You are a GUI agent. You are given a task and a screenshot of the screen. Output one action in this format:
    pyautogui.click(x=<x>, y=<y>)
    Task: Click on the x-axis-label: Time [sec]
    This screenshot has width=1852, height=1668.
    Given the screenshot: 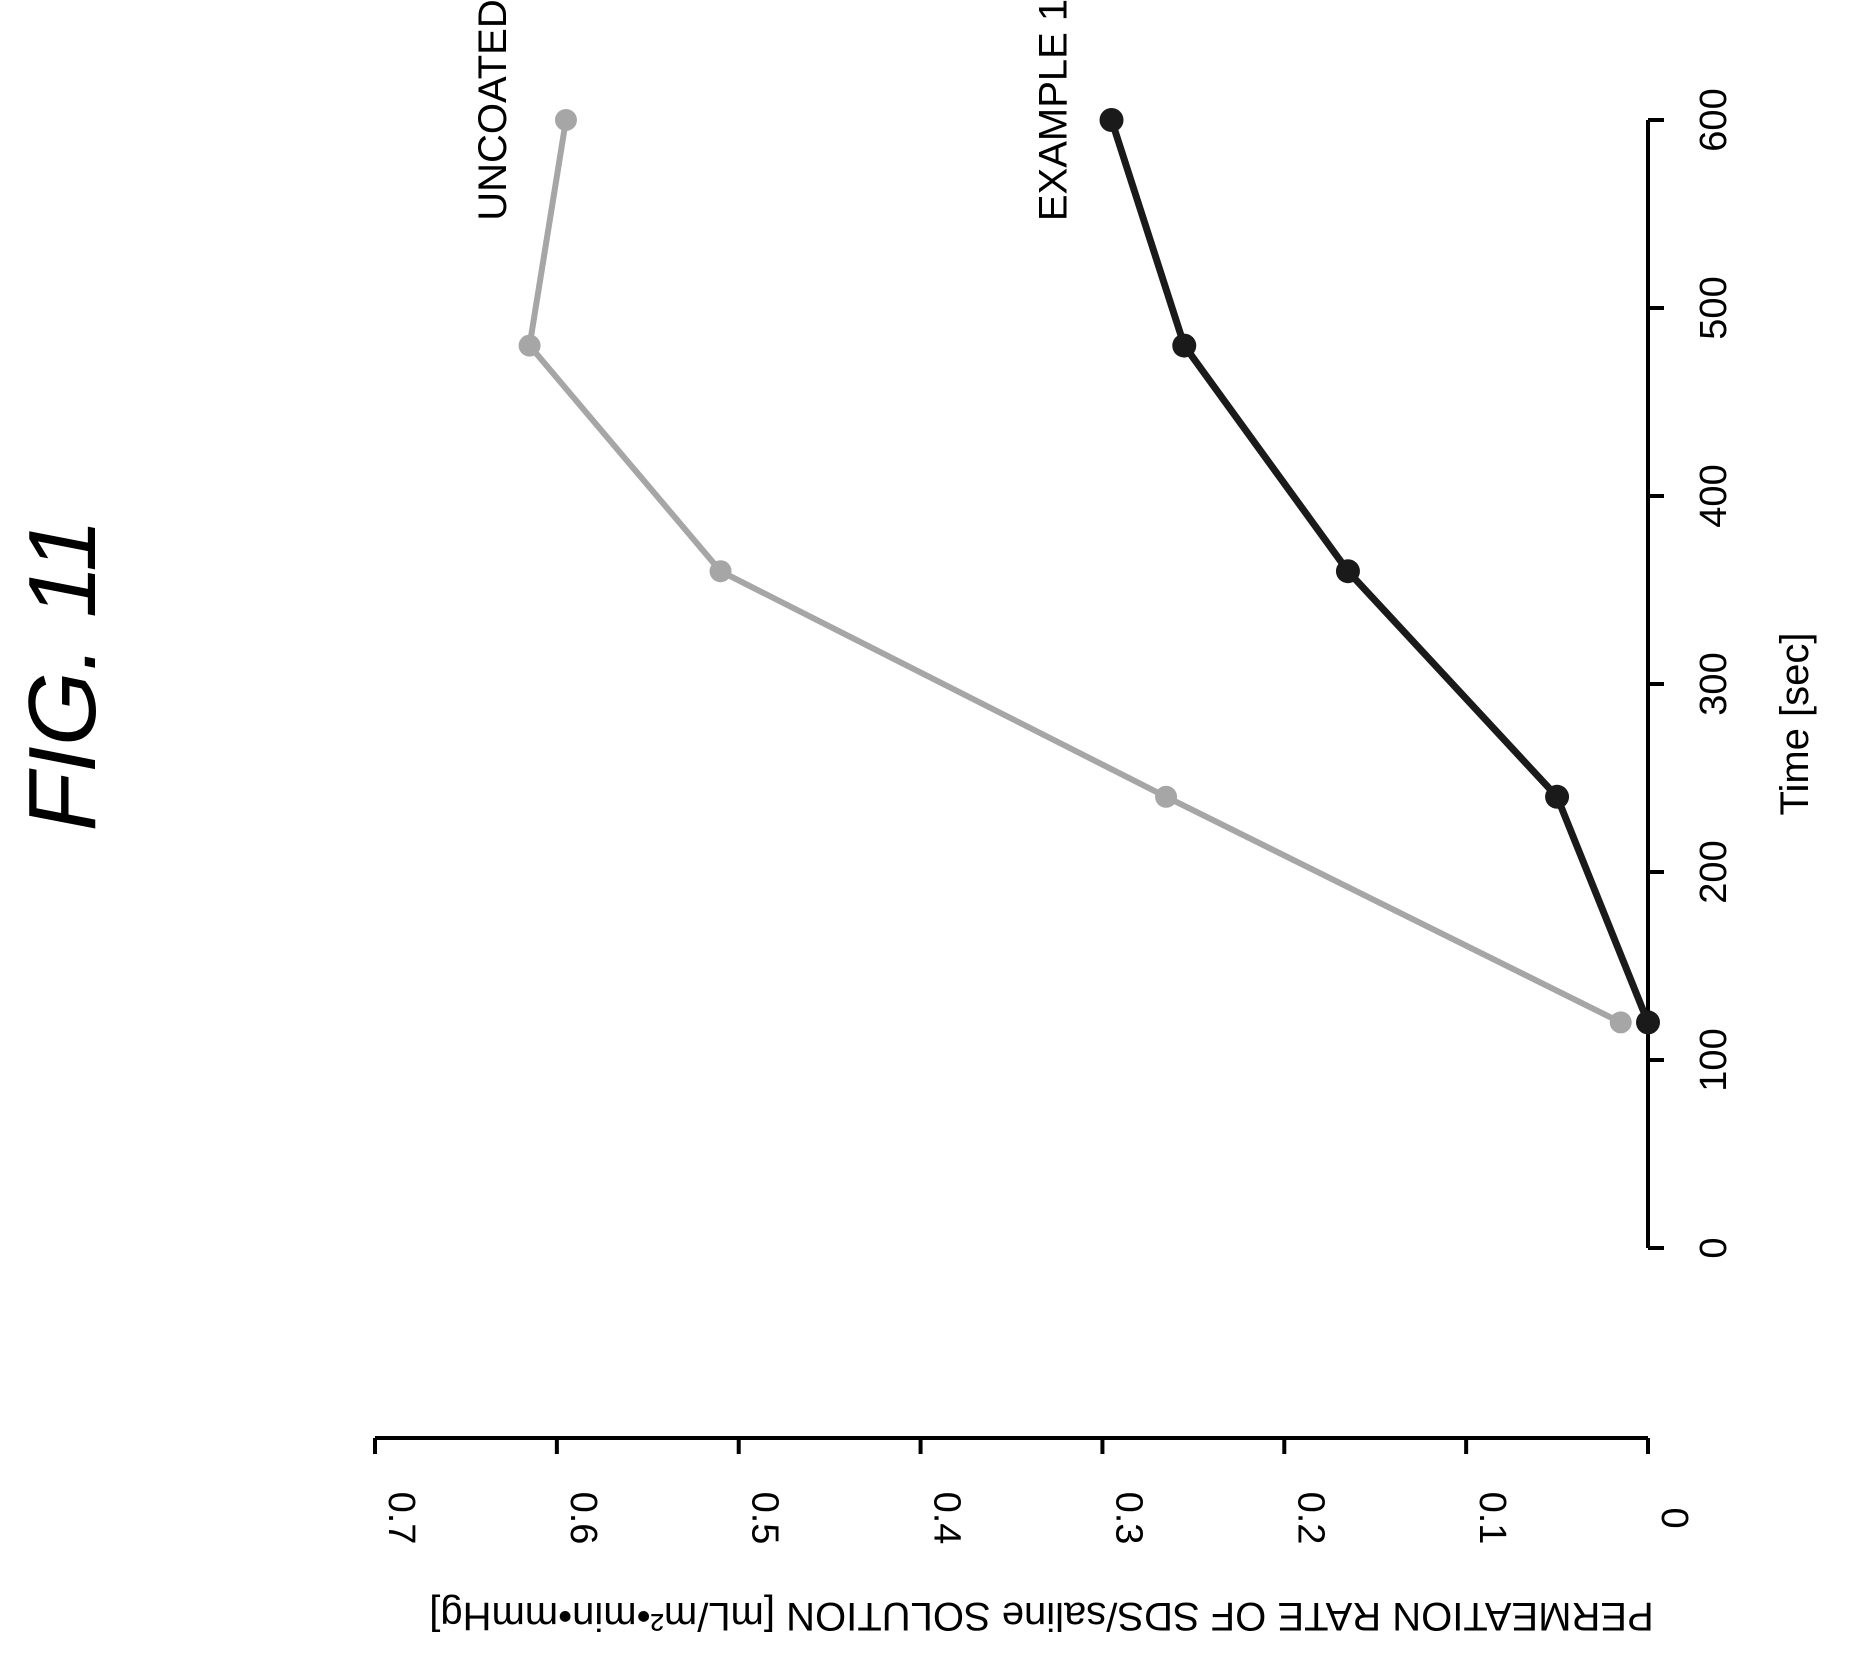 What is the action you would take?
    pyautogui.click(x=1795, y=724)
    